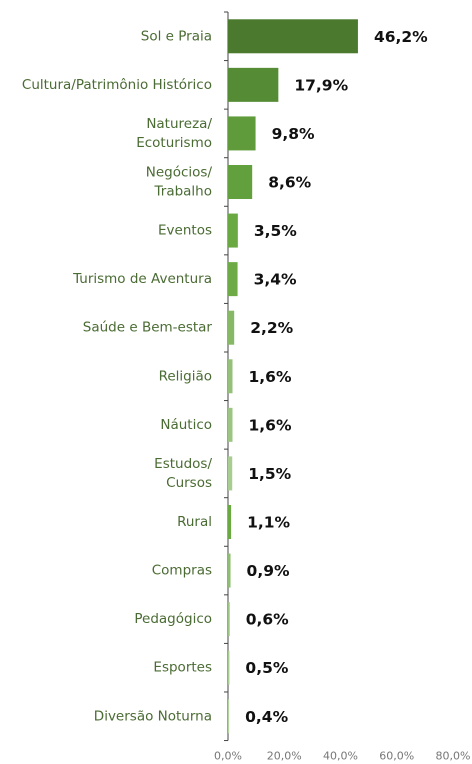 This screenshot has height=764, width=472. What do you see at coordinates (269, 474) in the screenshot?
I see `value-label: 1,5%` at bounding box center [269, 474].